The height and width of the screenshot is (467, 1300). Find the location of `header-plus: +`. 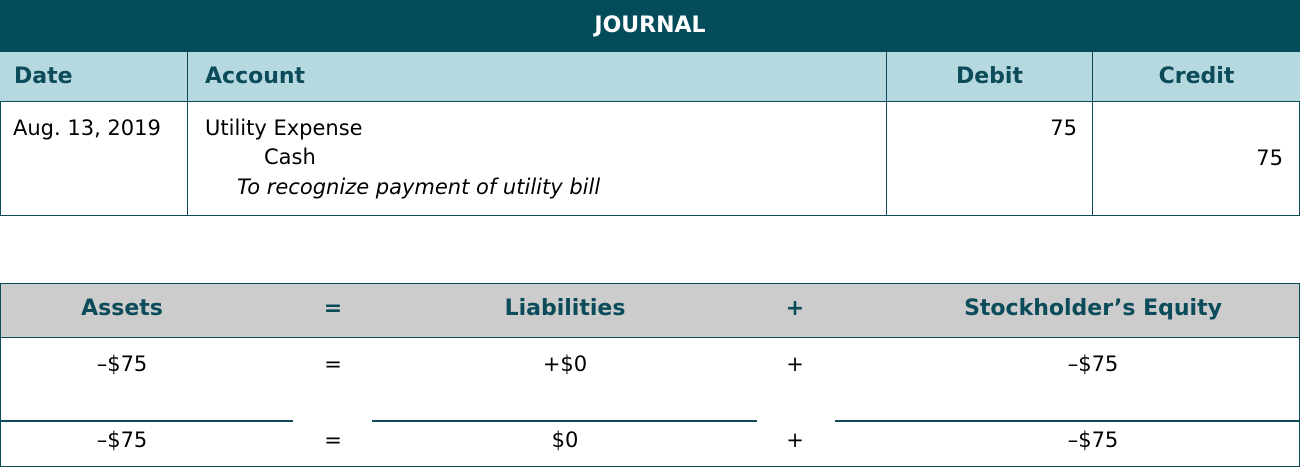

header-plus: + is located at coordinates (795, 308).